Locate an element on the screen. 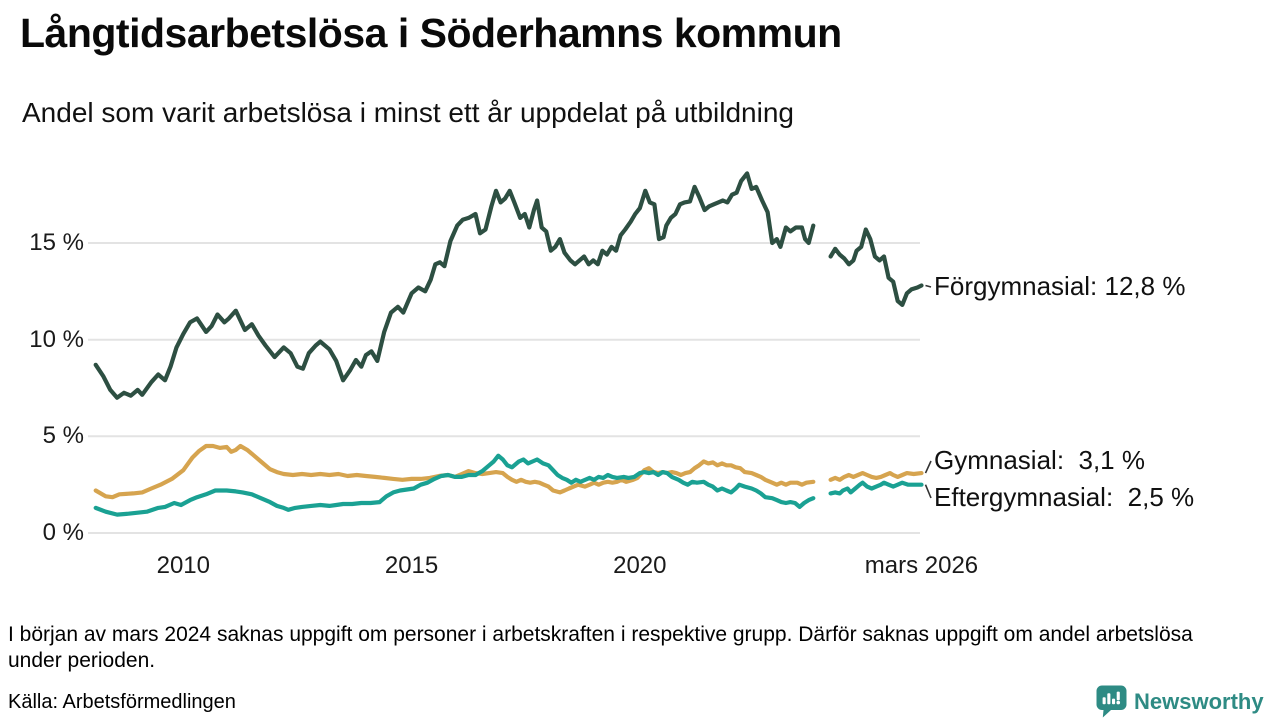 The height and width of the screenshot is (720, 1280). series-line-gymnasial is located at coordinates (508, 471).